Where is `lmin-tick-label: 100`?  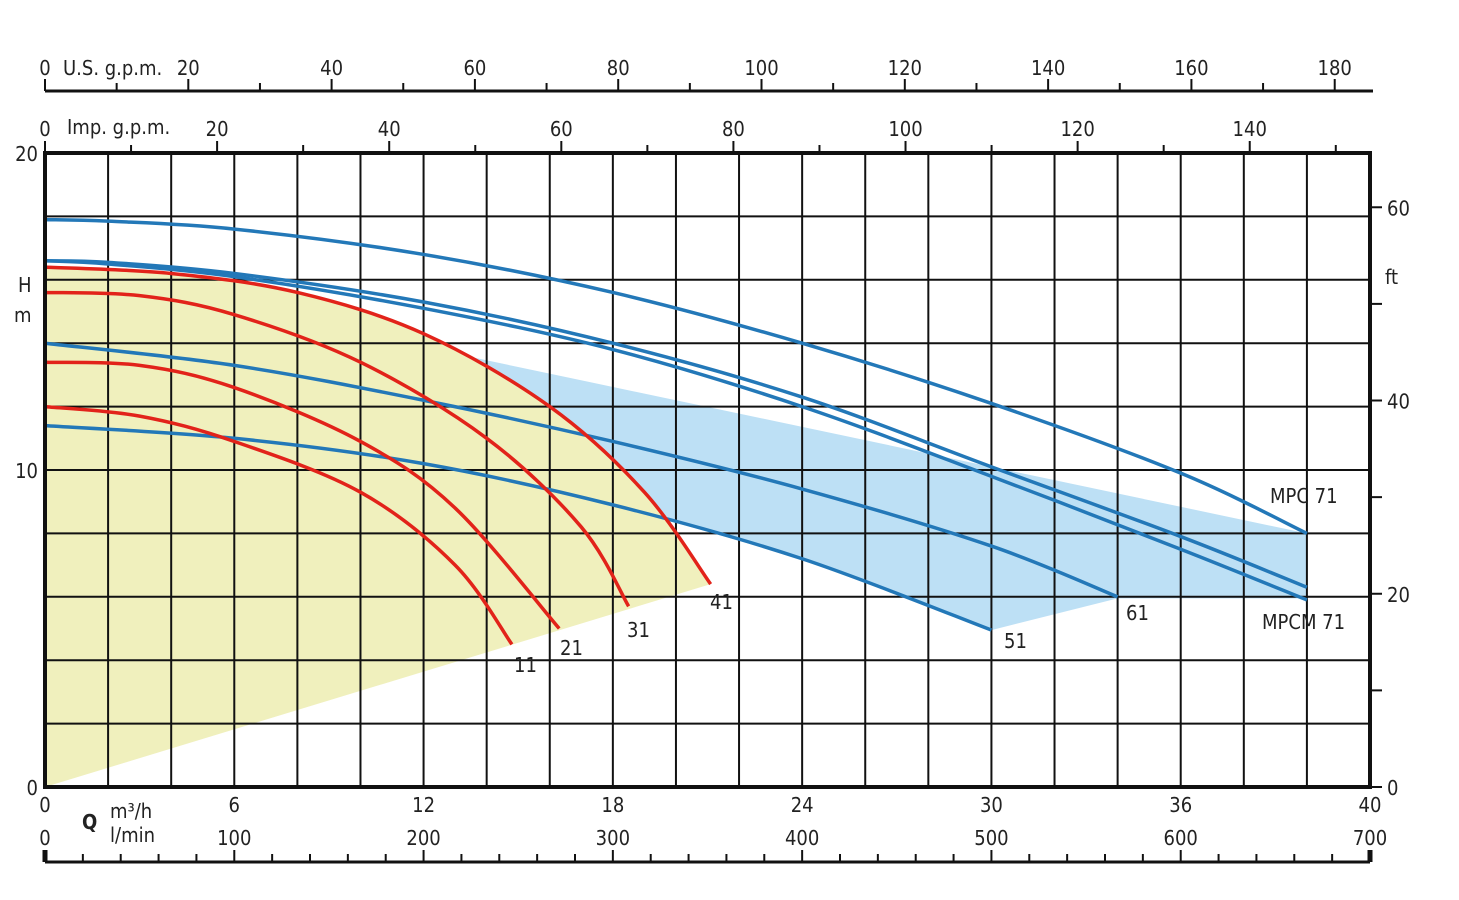 lmin-tick-label: 100 is located at coordinates (234, 838).